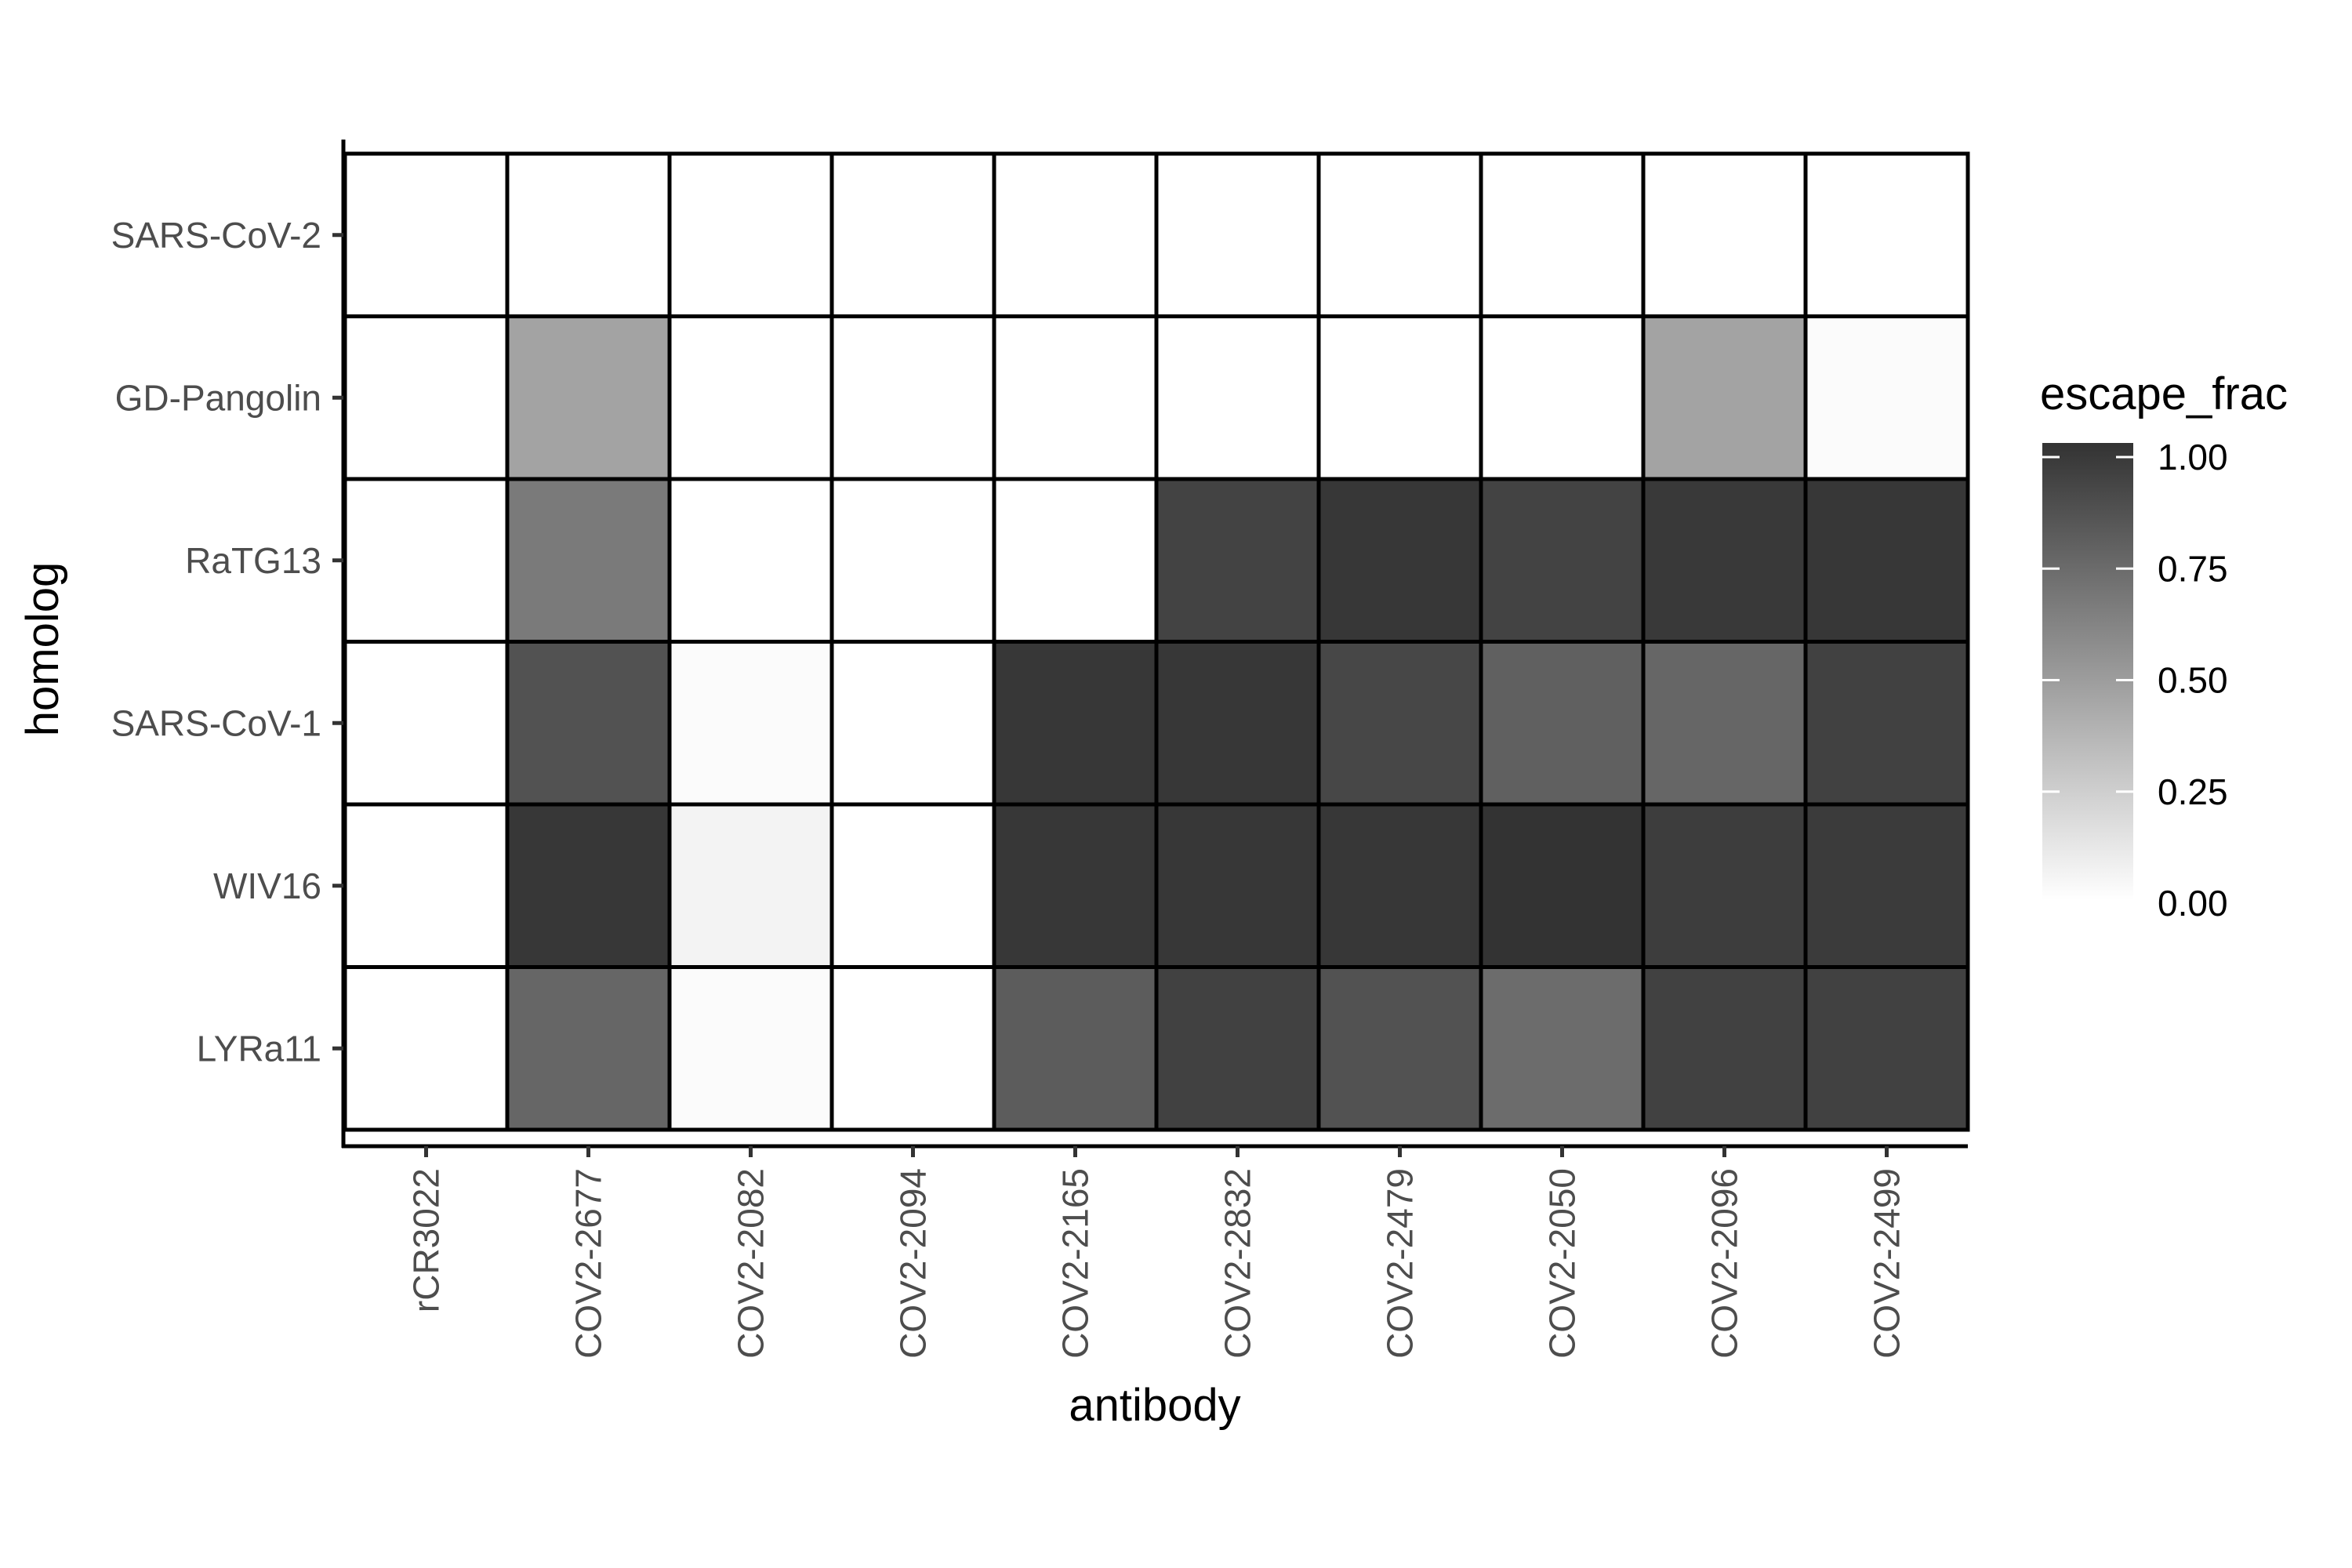 The image size is (2352, 1568). What do you see at coordinates (1724, 560) in the screenshot?
I see `heatmap-cell-RaTG13-COV2-2096` at bounding box center [1724, 560].